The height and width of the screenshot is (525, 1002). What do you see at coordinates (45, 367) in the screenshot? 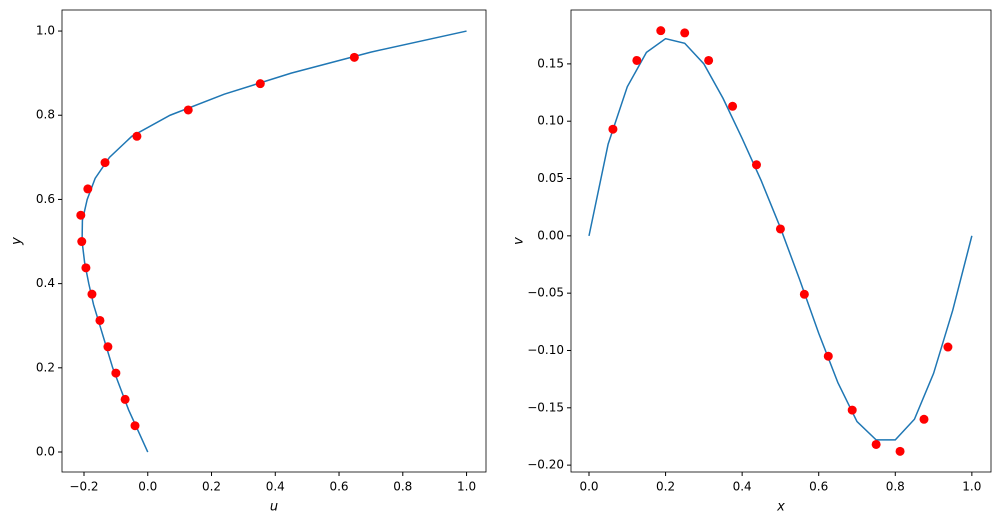
I see `y-tick-label: 0.2` at bounding box center [45, 367].